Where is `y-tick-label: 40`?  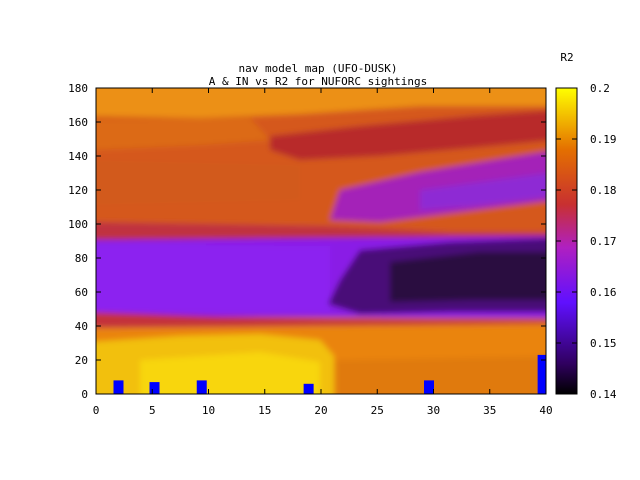
y-tick-label: 40 is located at coordinates (81, 326).